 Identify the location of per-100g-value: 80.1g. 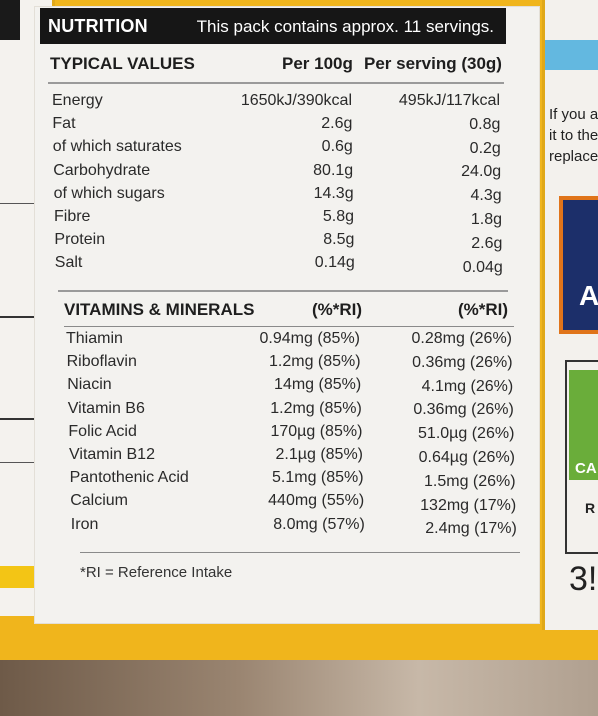
(333, 170).